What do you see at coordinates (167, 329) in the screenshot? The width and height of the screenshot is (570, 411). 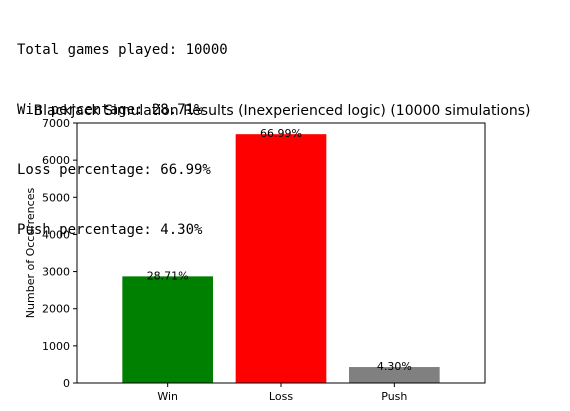 I see `bar-win` at bounding box center [167, 329].